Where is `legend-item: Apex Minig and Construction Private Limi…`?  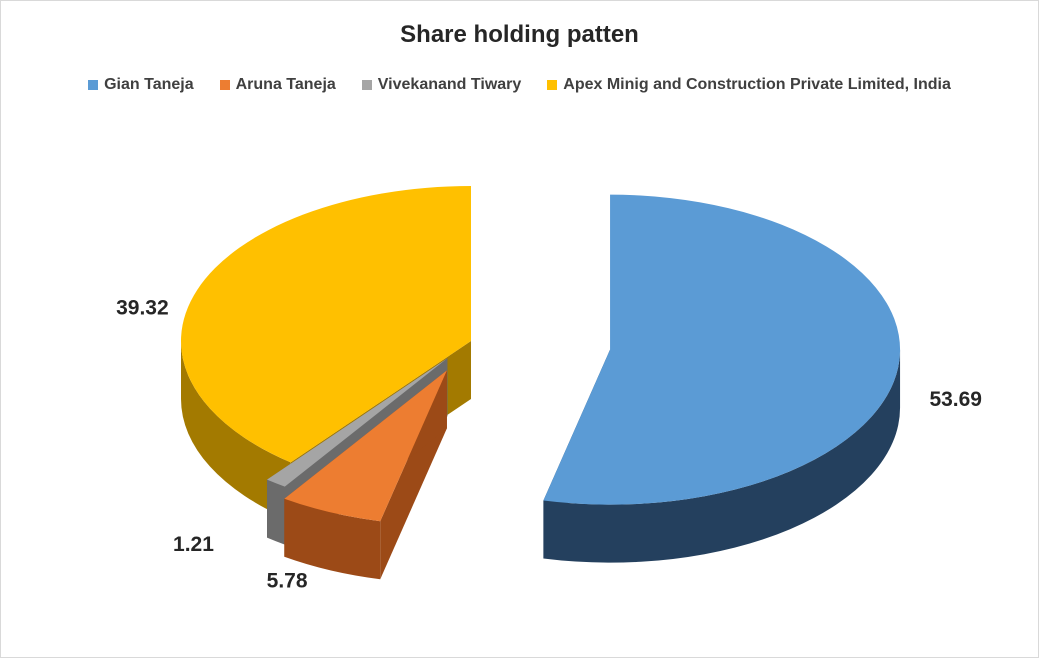
legend-item: Apex Minig and Construction Private Limi… is located at coordinates (749, 85).